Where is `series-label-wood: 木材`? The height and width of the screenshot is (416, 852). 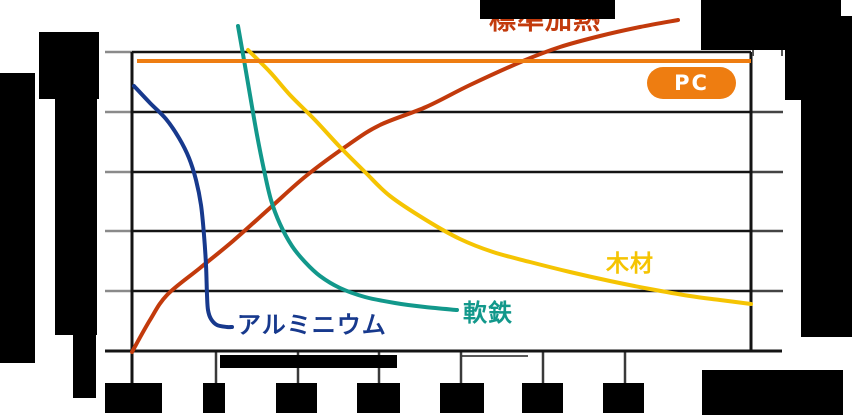 series-label-wood: 木材 is located at coordinates (630, 264).